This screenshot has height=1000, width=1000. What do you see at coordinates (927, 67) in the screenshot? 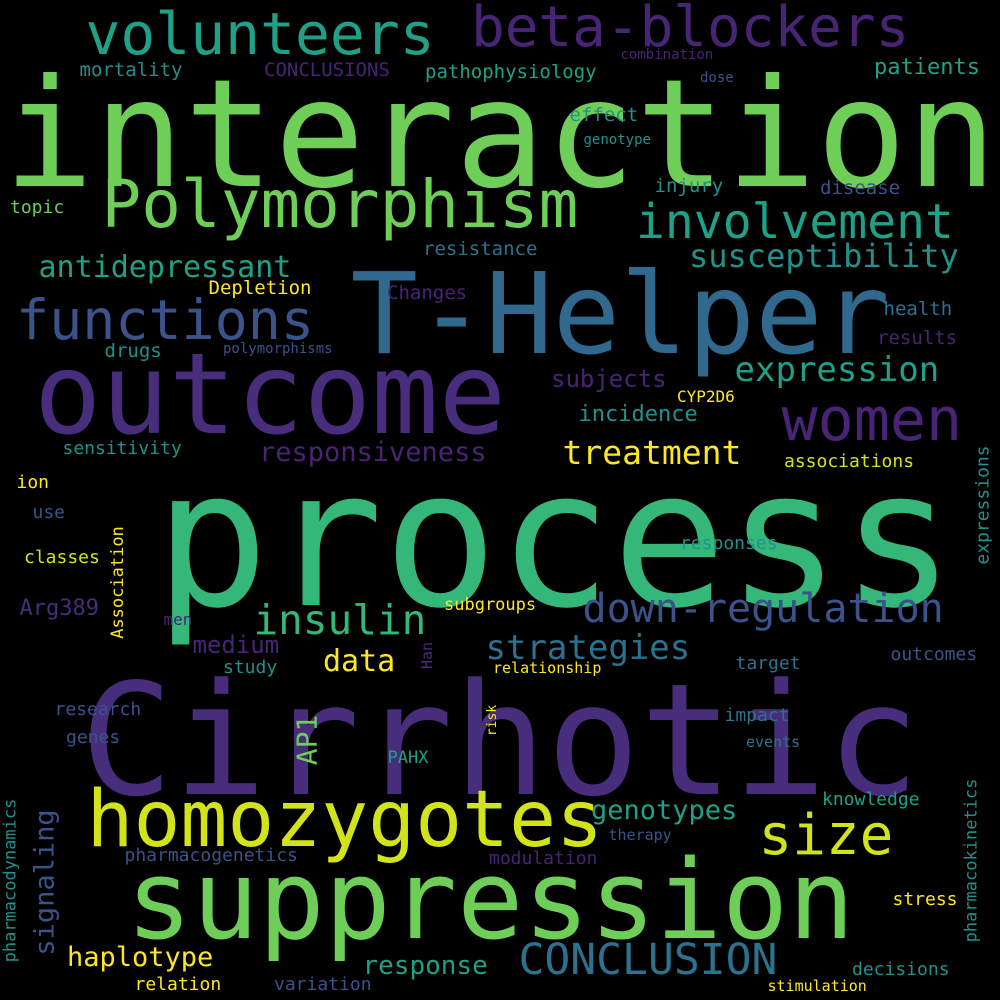
I see `word-patients: patients` at bounding box center [927, 67].